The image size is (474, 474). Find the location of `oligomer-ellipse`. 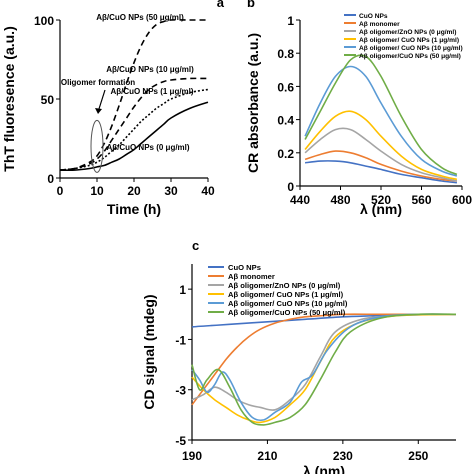

oligomer-ellipse is located at coordinates (97, 146).